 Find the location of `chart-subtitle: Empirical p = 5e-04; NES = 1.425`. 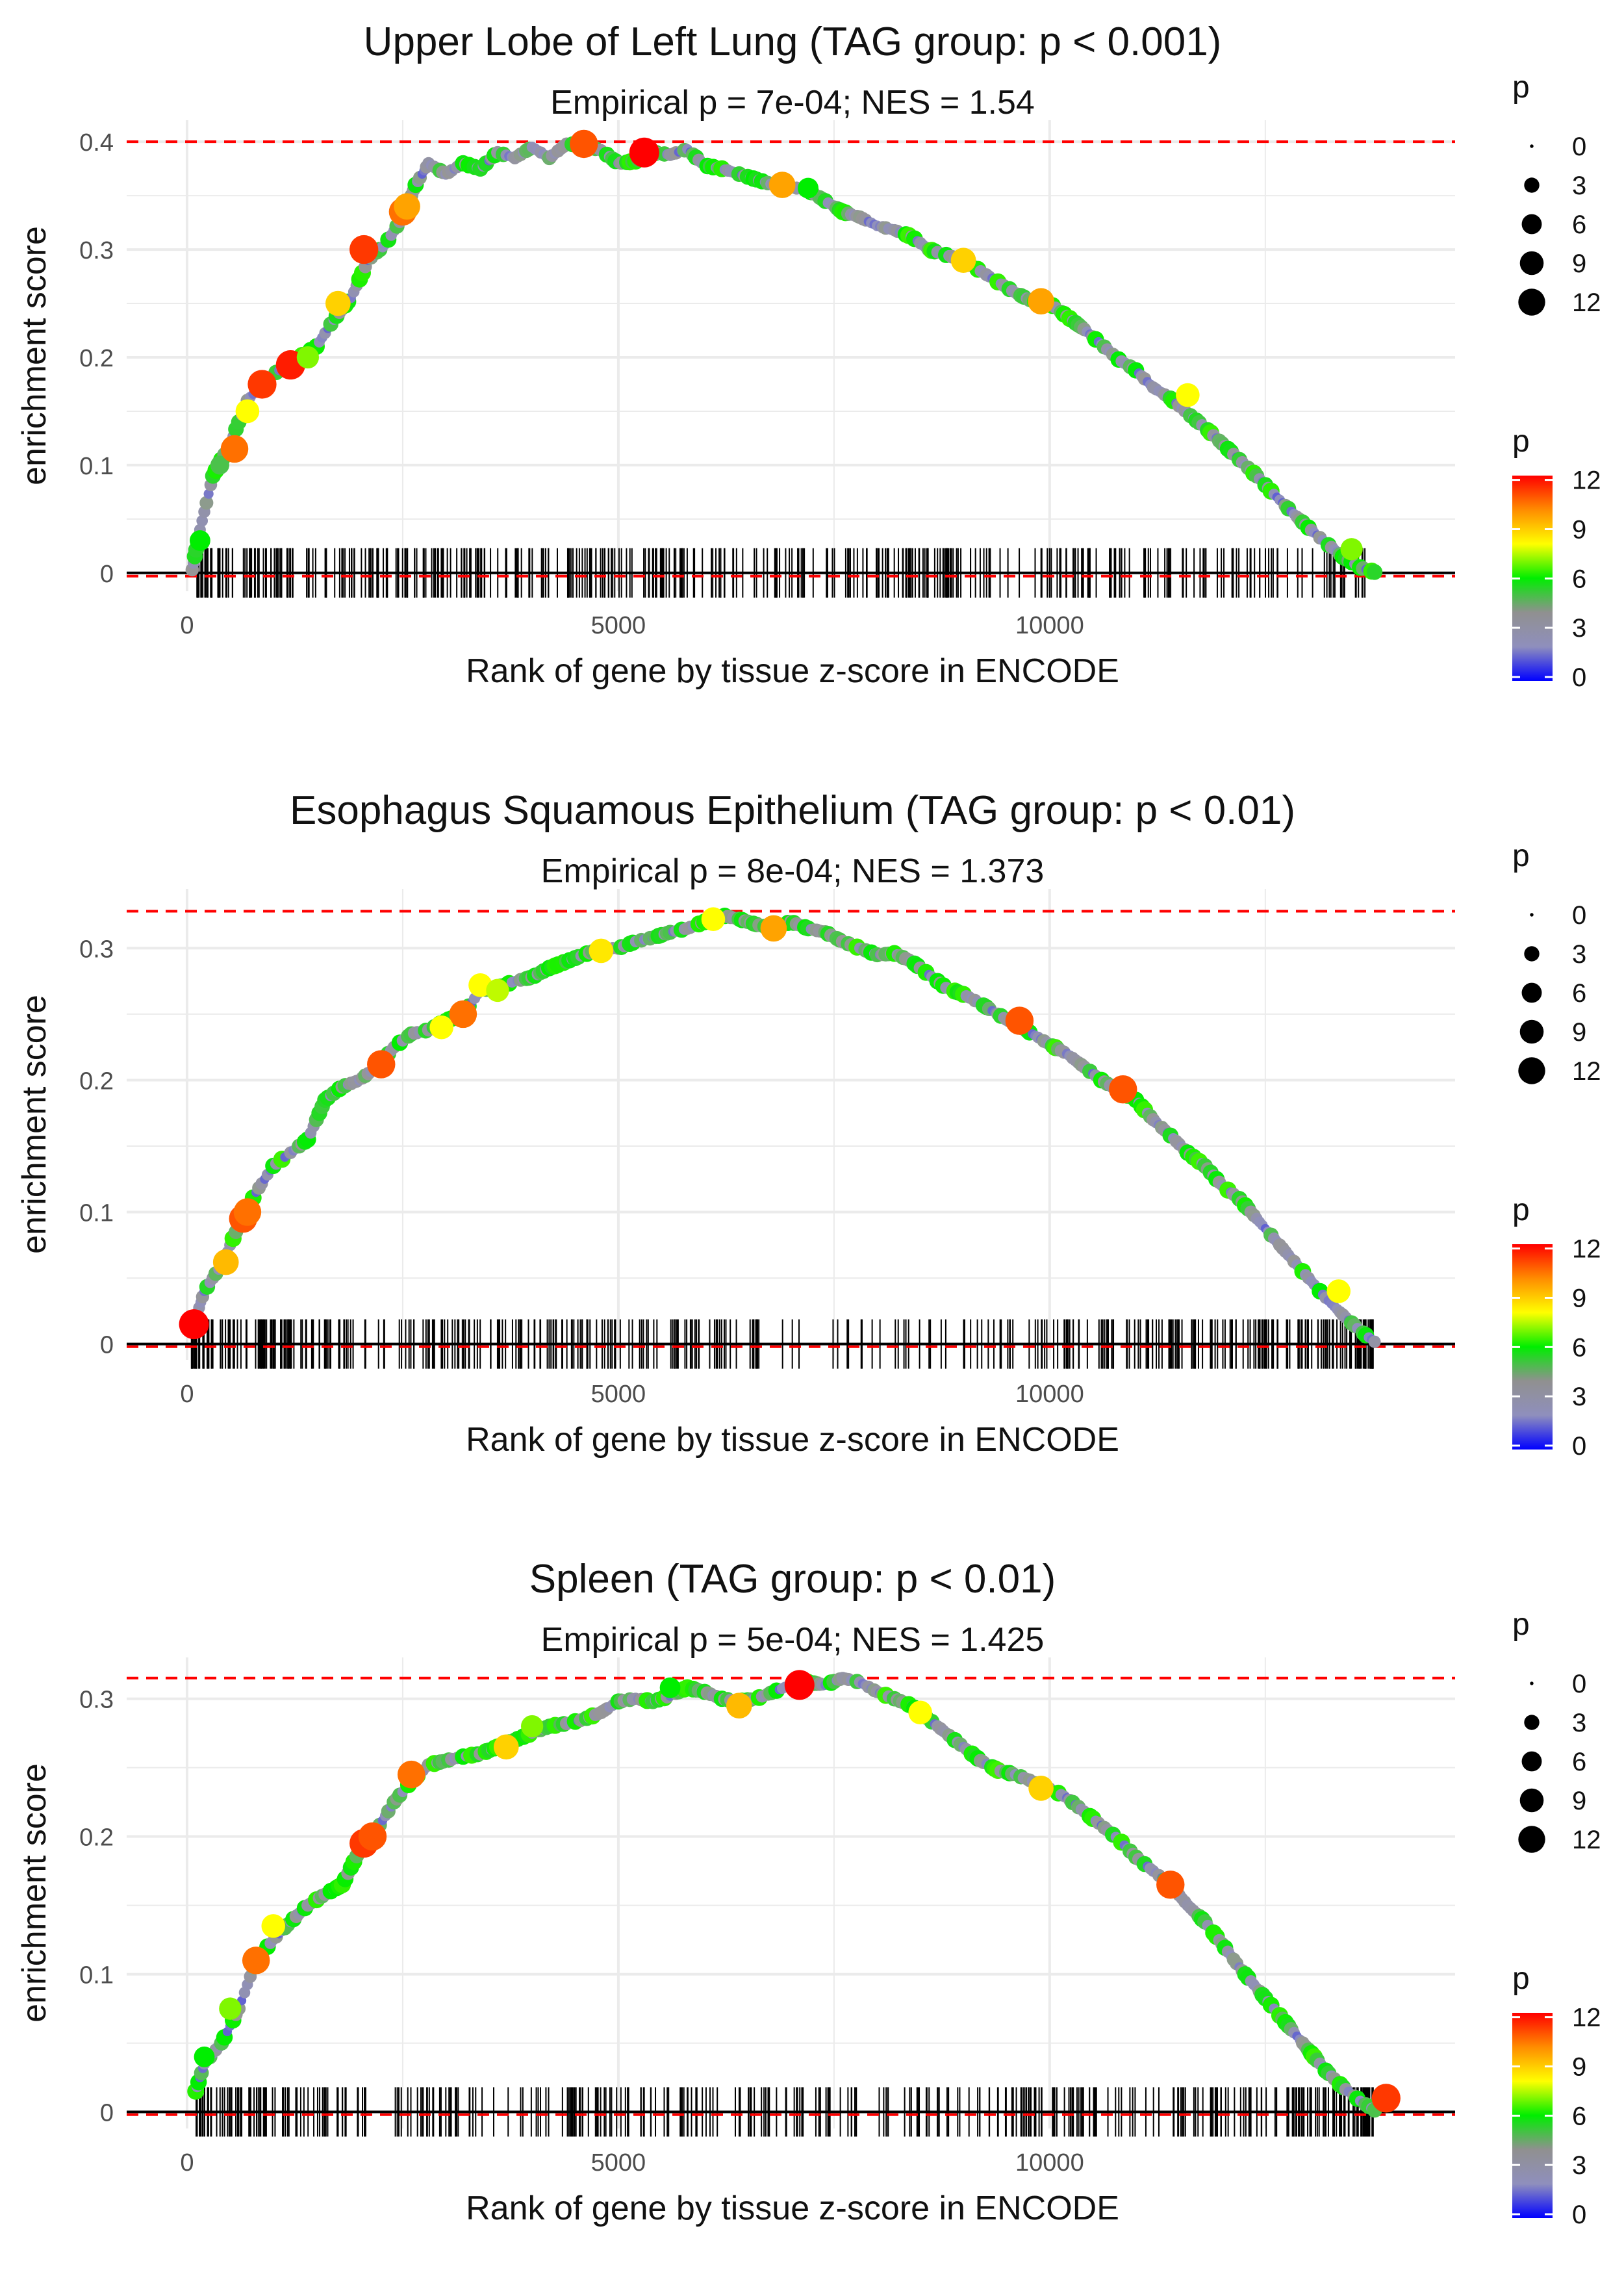

chart-subtitle: Empirical p = 5e-04; NES = 1.425 is located at coordinates (793, 1640).